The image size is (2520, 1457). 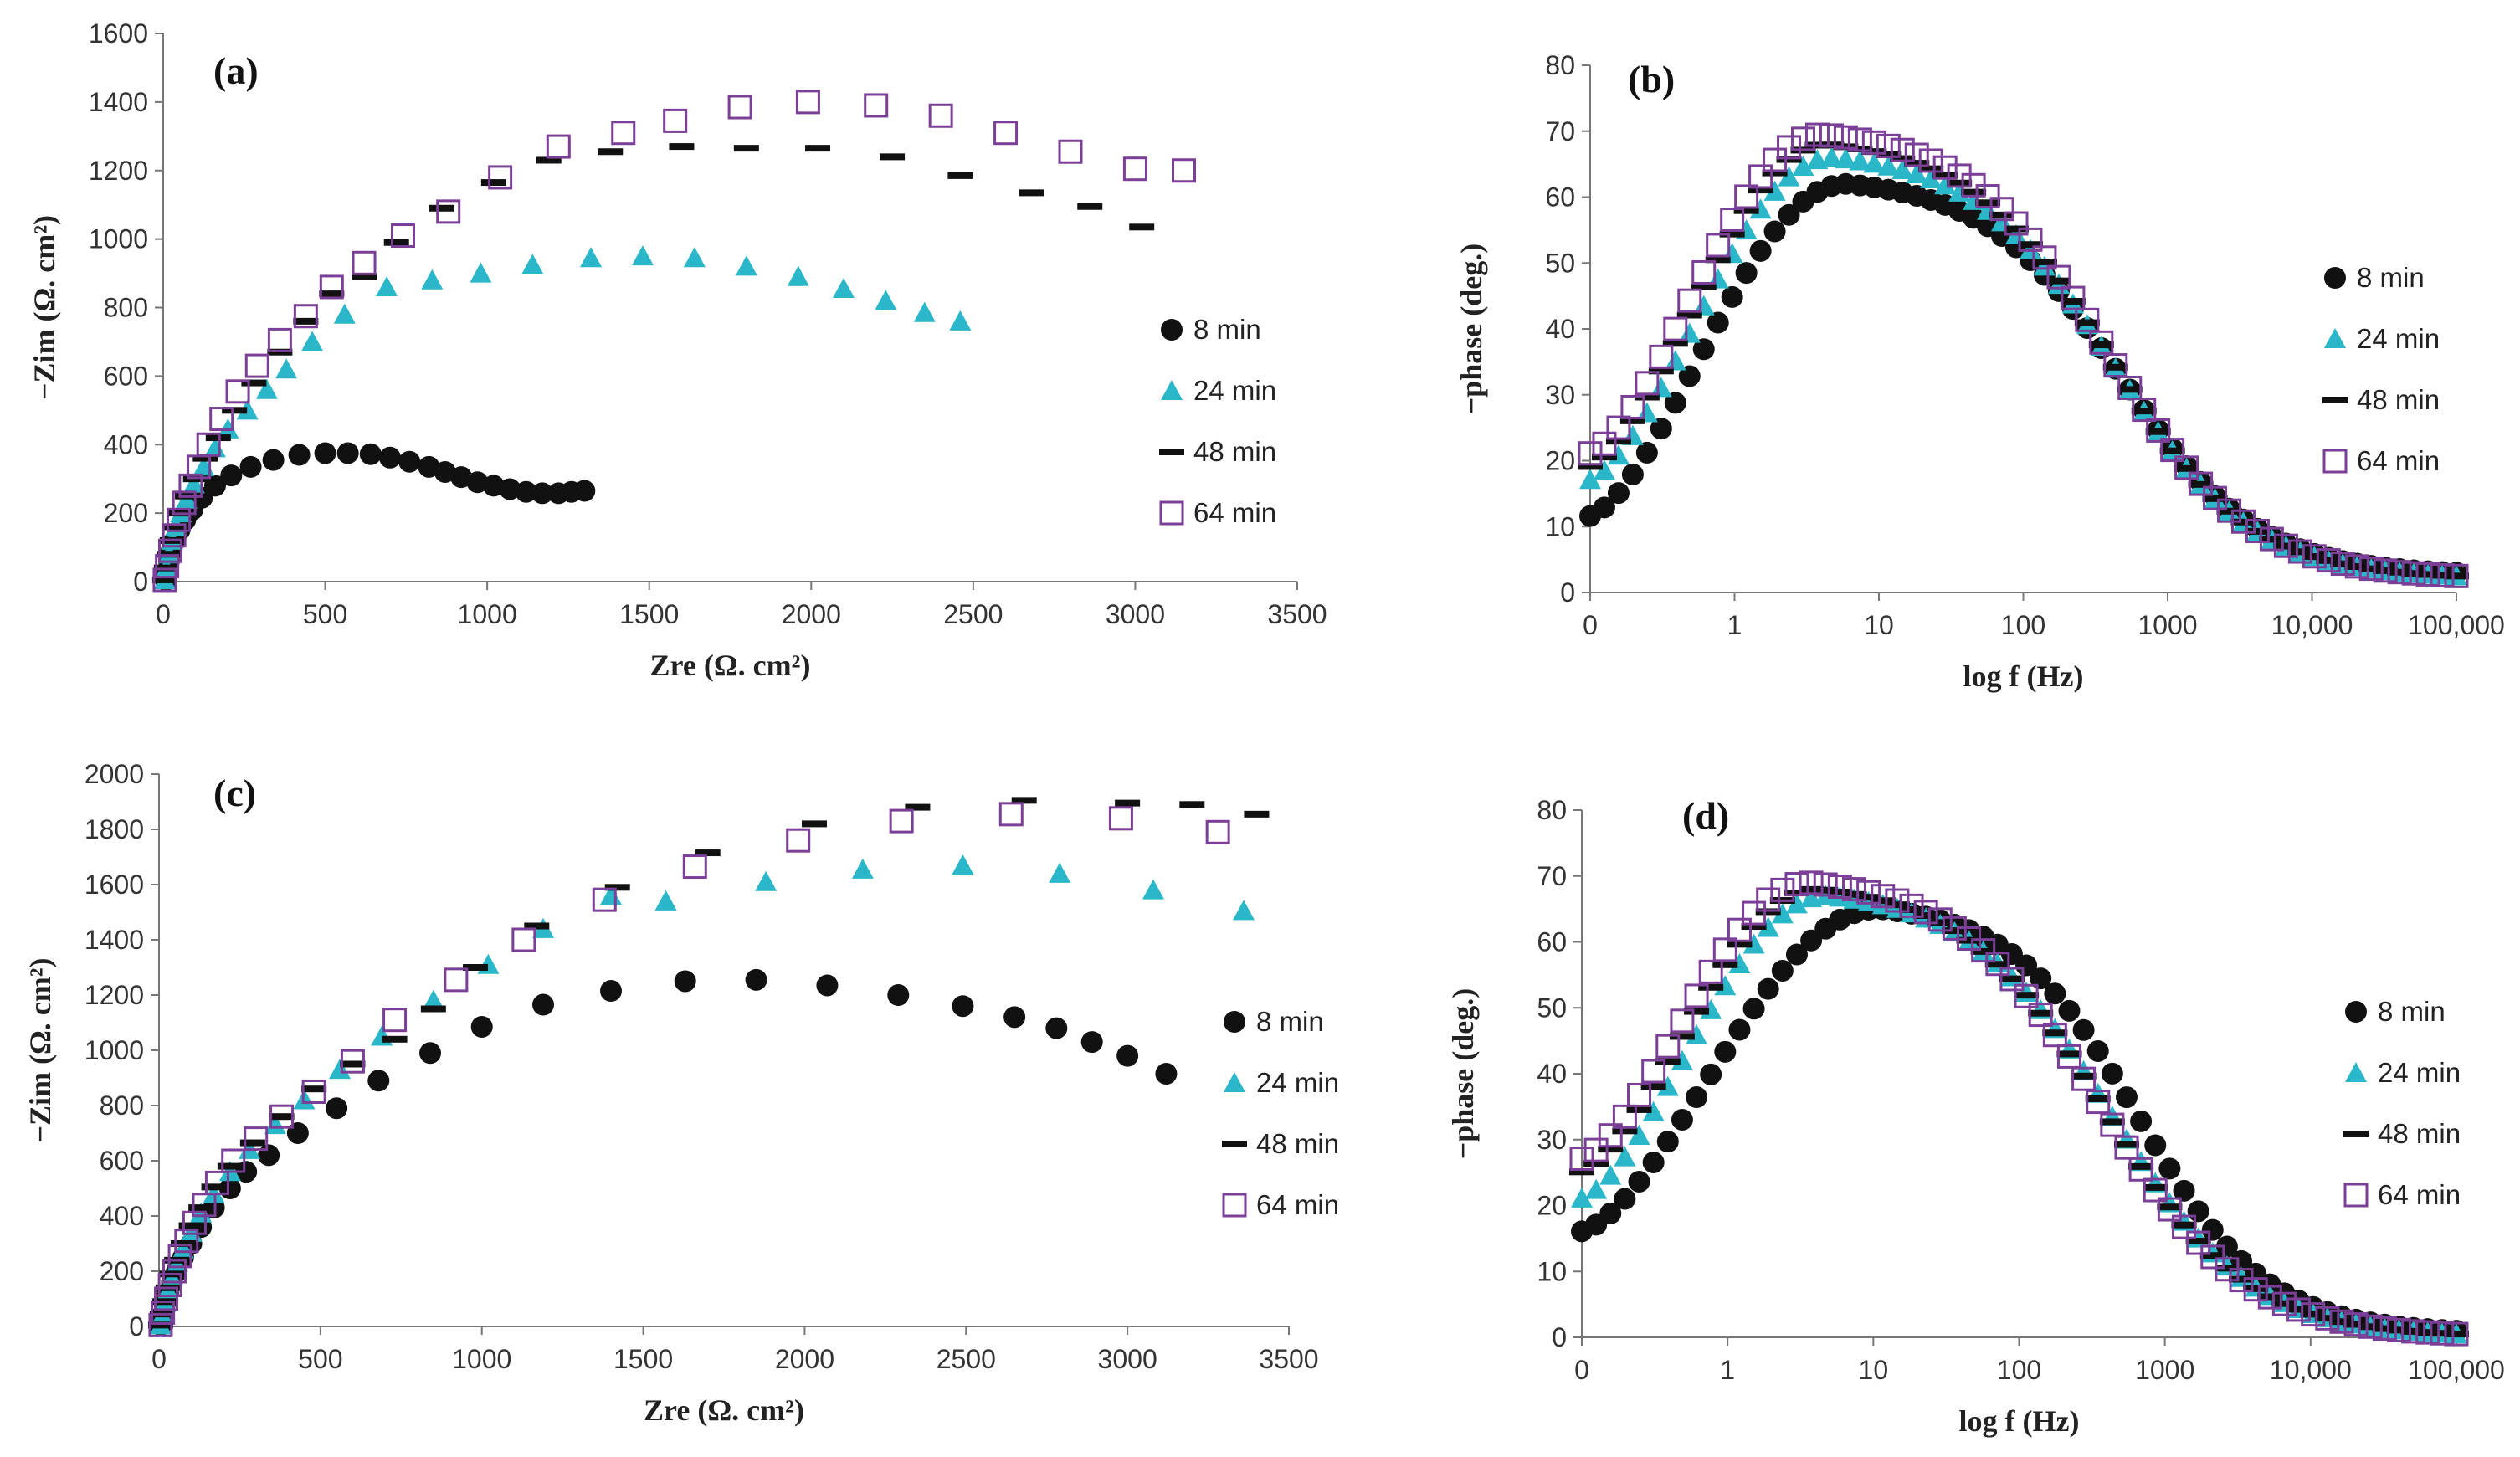 I want to click on y-axis-label: −Zim (Ω. cm²), so click(x=44, y=307).